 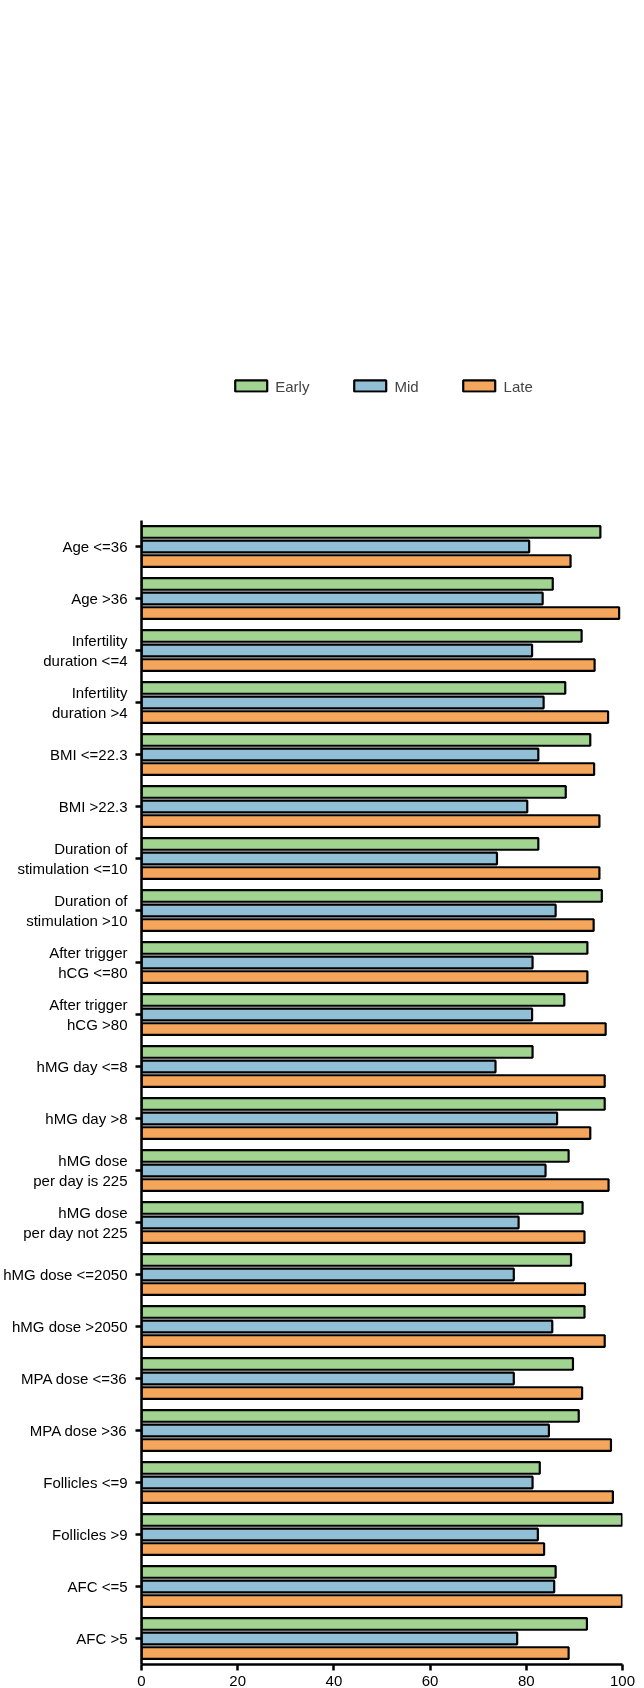 What do you see at coordinates (77, 910) in the screenshot?
I see `y-tick-label: Duration of stimulation >10` at bounding box center [77, 910].